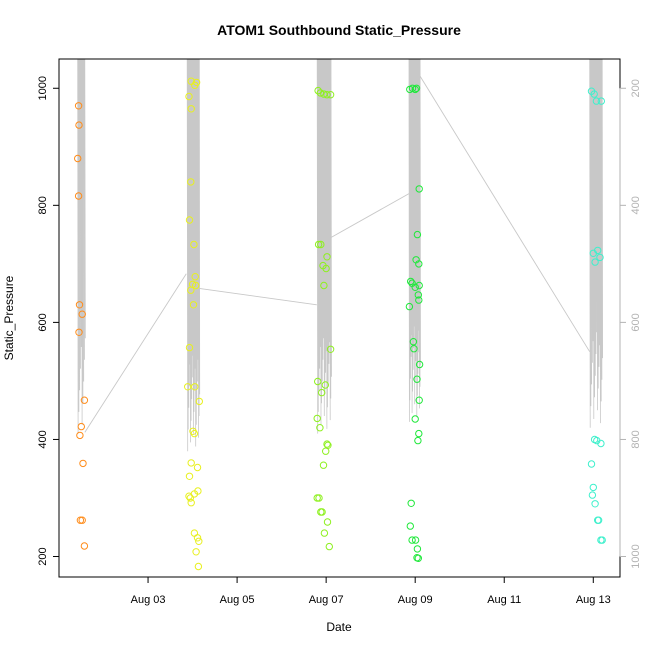 The width and height of the screenshot is (650, 650). I want to click on y-tick-label: 600, so click(43, 322).